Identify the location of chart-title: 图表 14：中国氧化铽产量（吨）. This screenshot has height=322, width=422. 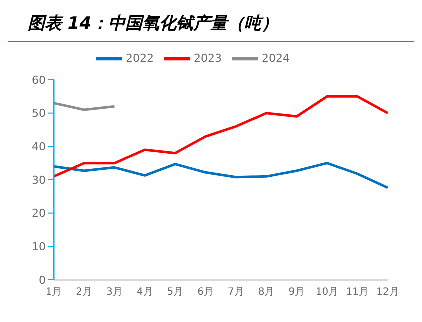
(211, 25).